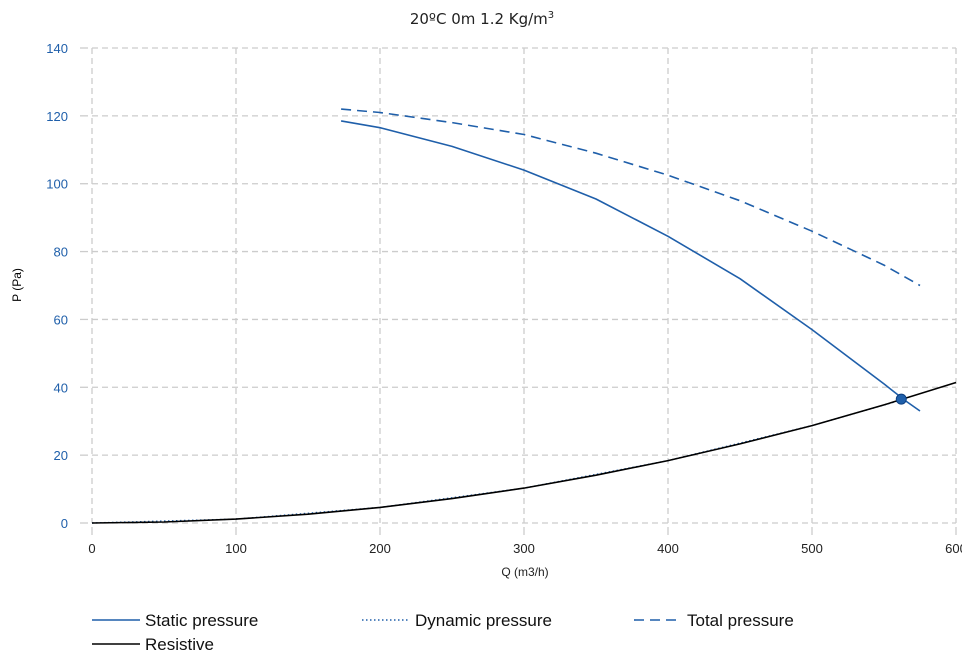 This screenshot has height=663, width=962. Describe the element at coordinates (201, 620) in the screenshot. I see `legend-label-static-pressure: Static pressure` at that location.